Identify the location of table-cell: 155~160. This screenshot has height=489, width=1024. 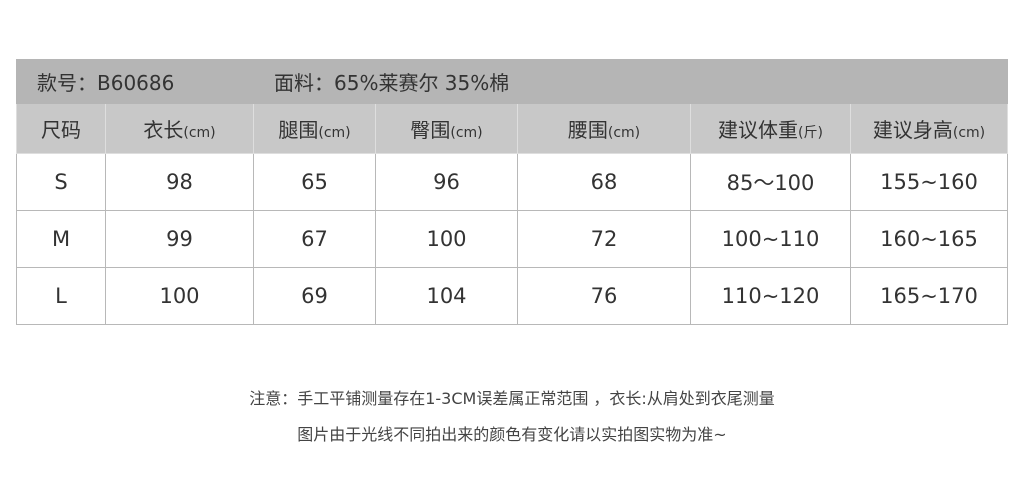
(929, 182).